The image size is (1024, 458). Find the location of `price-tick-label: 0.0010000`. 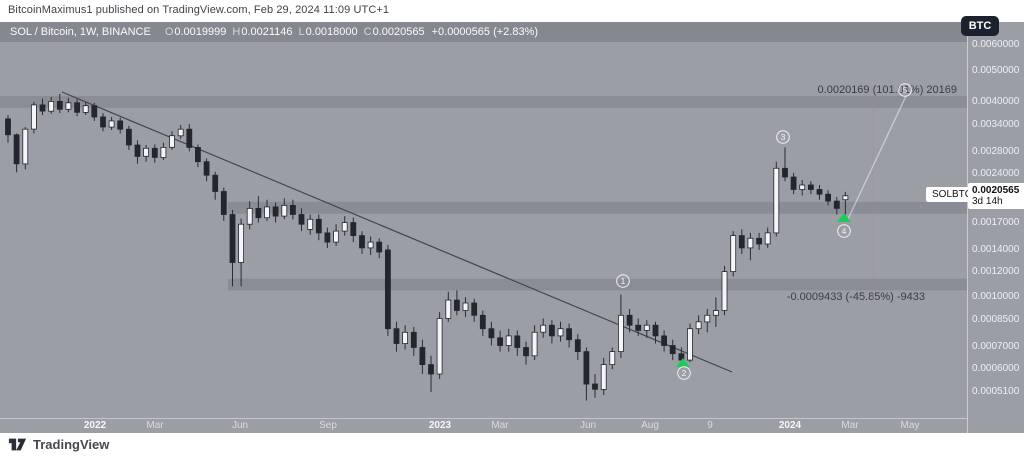

price-tick-label: 0.0010000 is located at coordinates (996, 296).